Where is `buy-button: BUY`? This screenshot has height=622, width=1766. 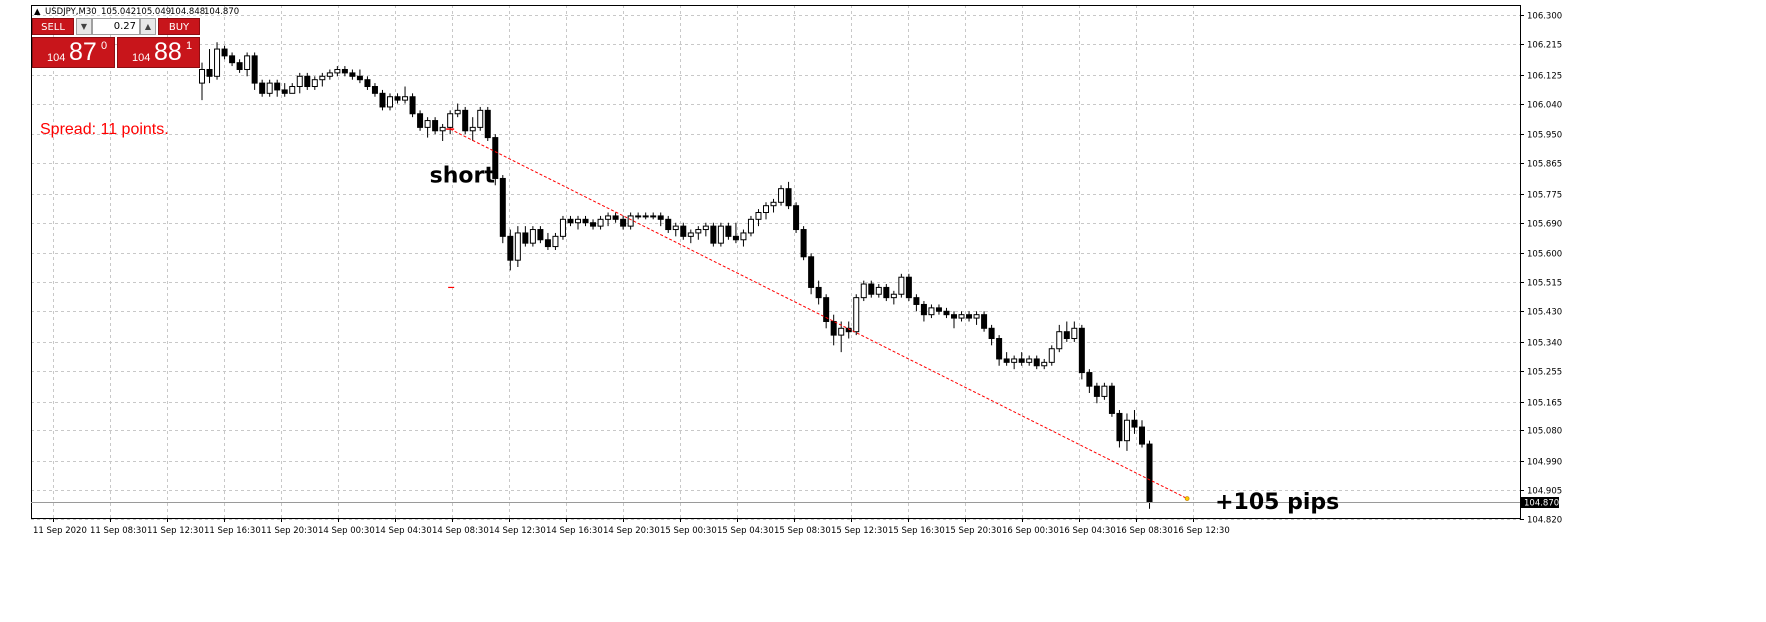 buy-button: BUY is located at coordinates (179, 26).